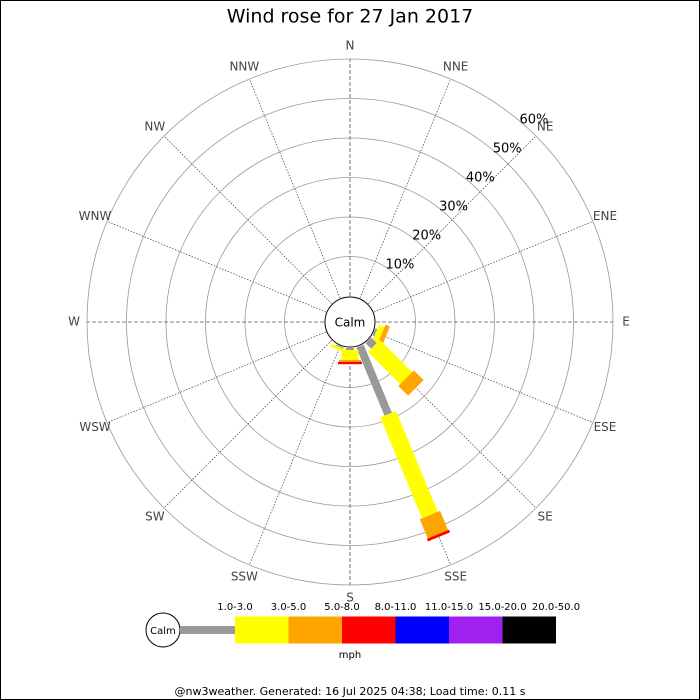 The width and height of the screenshot is (700, 700). What do you see at coordinates (95, 216) in the screenshot?
I see `direction-label: WNW` at bounding box center [95, 216].